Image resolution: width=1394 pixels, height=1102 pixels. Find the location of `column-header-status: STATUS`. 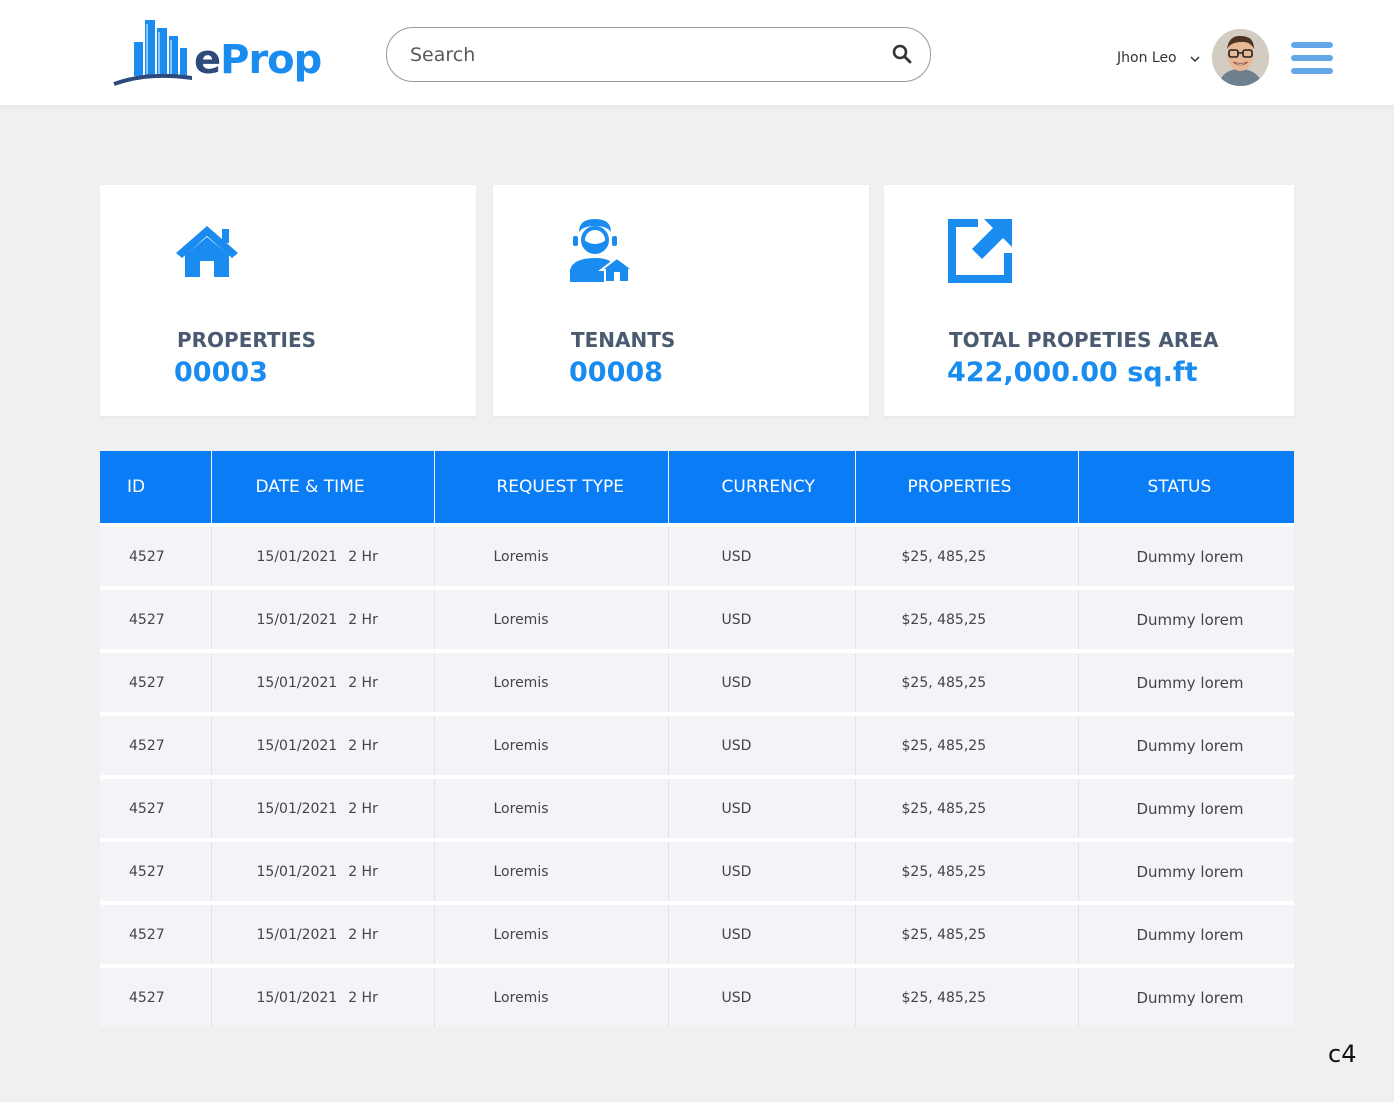

column-header-status: STATUS is located at coordinates (1186, 488).